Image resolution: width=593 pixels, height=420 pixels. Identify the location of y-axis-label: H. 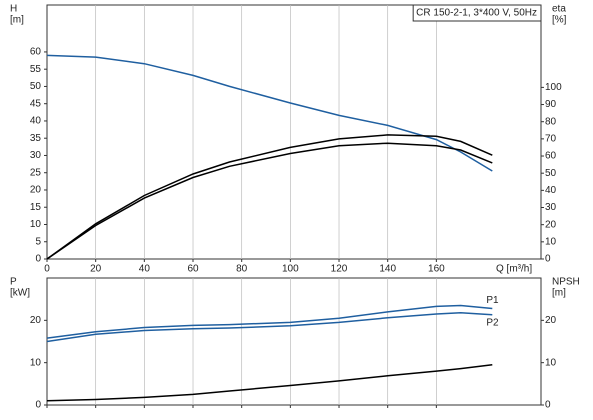
(13, 9).